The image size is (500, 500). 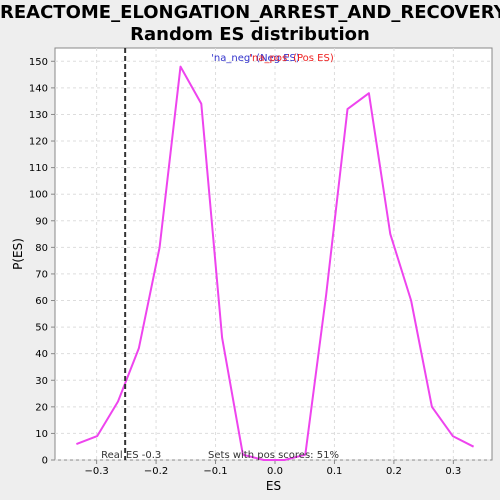 I want to click on y-tick-label: 0, so click(x=45, y=461).